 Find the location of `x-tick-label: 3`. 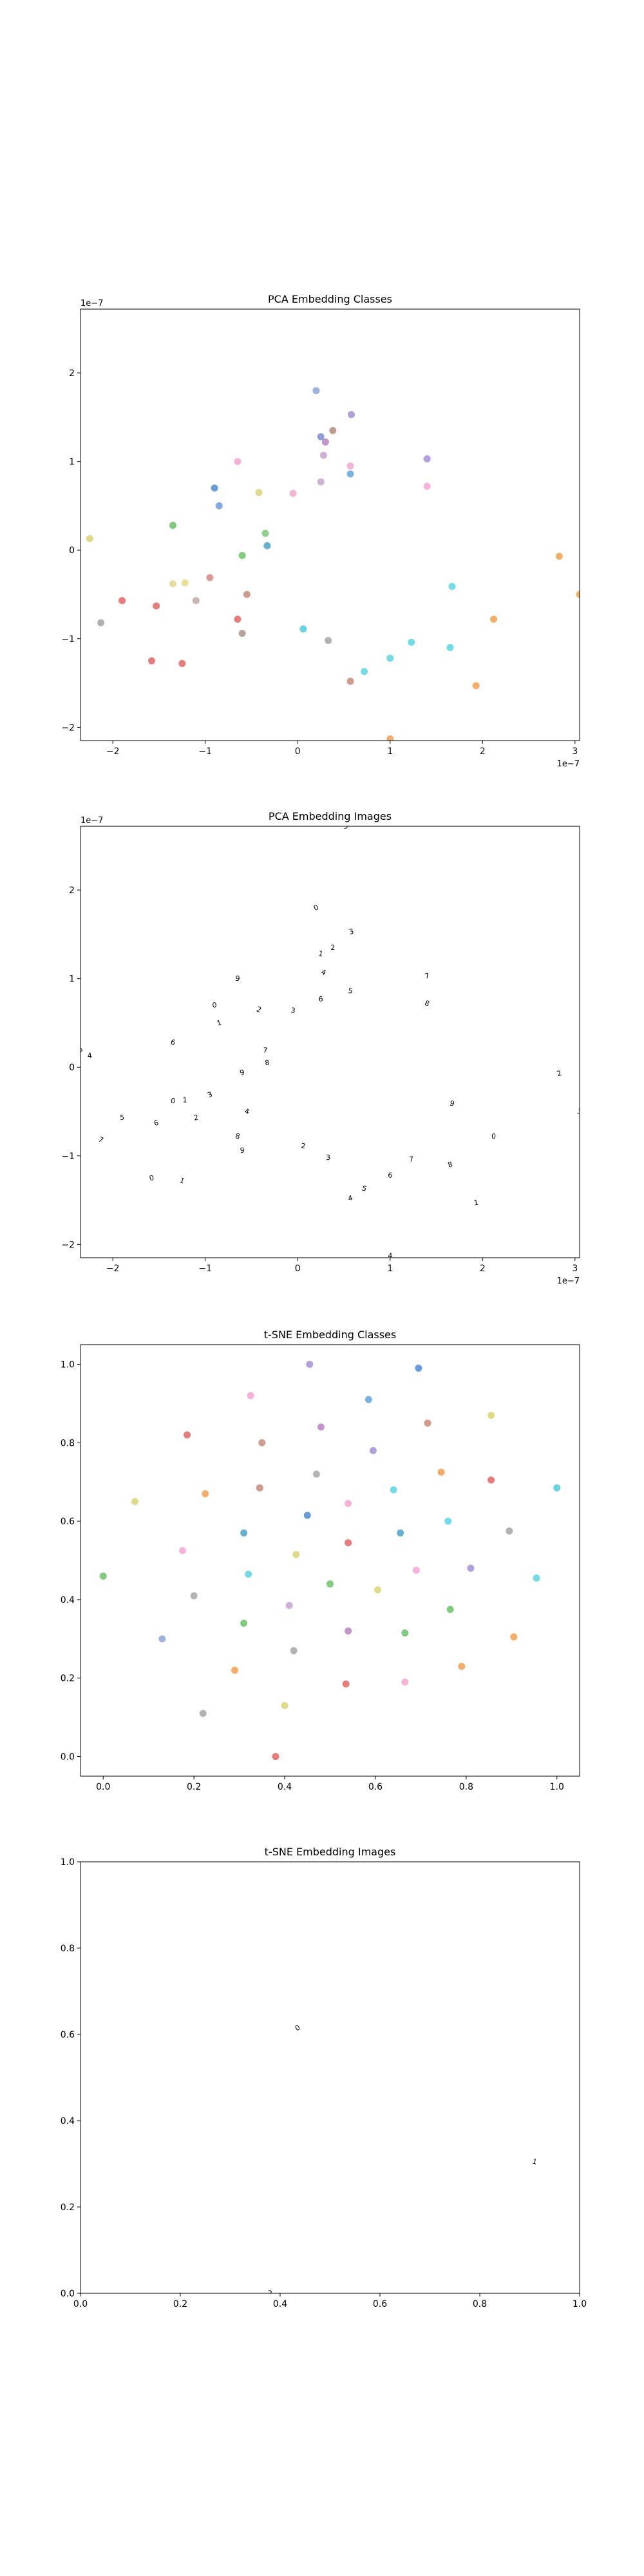

x-tick-label: 3 is located at coordinates (575, 751).